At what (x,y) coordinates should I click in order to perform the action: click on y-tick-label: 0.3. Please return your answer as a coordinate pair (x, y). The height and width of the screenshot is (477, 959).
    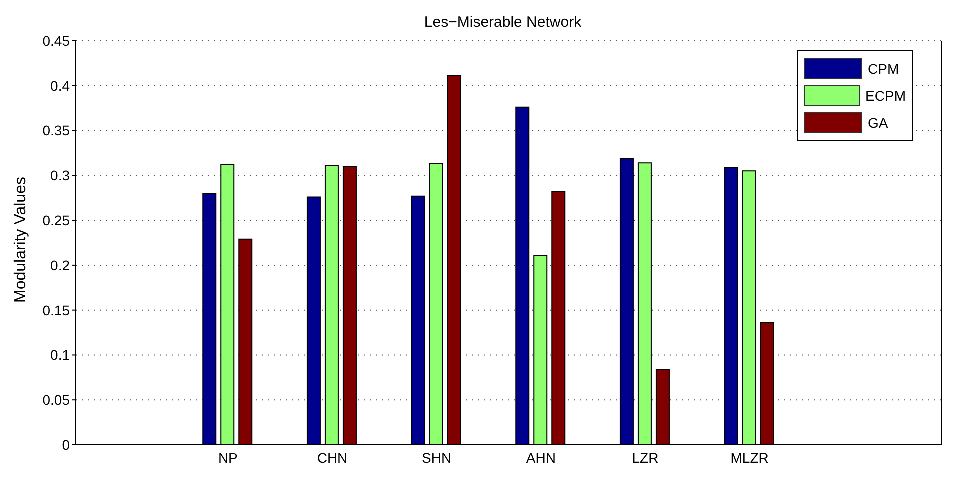
    Looking at the image, I should click on (60, 176).